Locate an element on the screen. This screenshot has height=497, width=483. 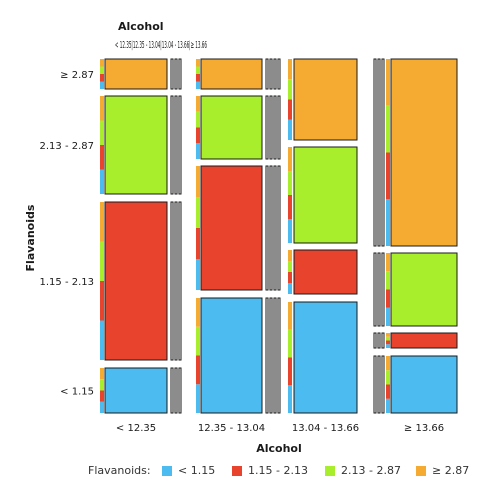
y-tick-label: 1.15 - 2.13 is located at coordinates (67, 282).